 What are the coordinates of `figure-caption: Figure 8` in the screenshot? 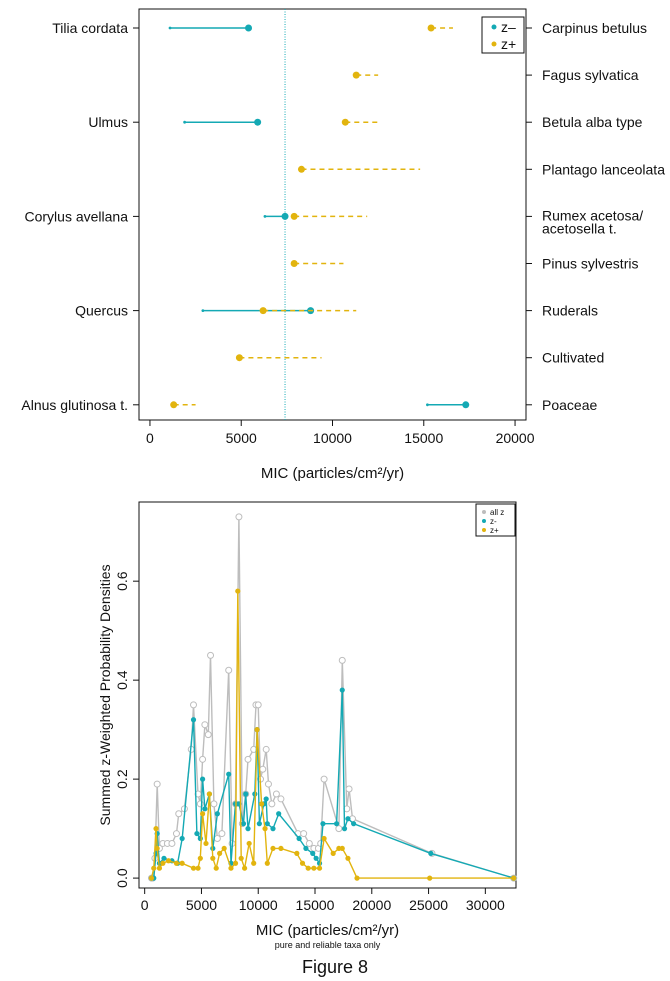 It's located at (335, 967).